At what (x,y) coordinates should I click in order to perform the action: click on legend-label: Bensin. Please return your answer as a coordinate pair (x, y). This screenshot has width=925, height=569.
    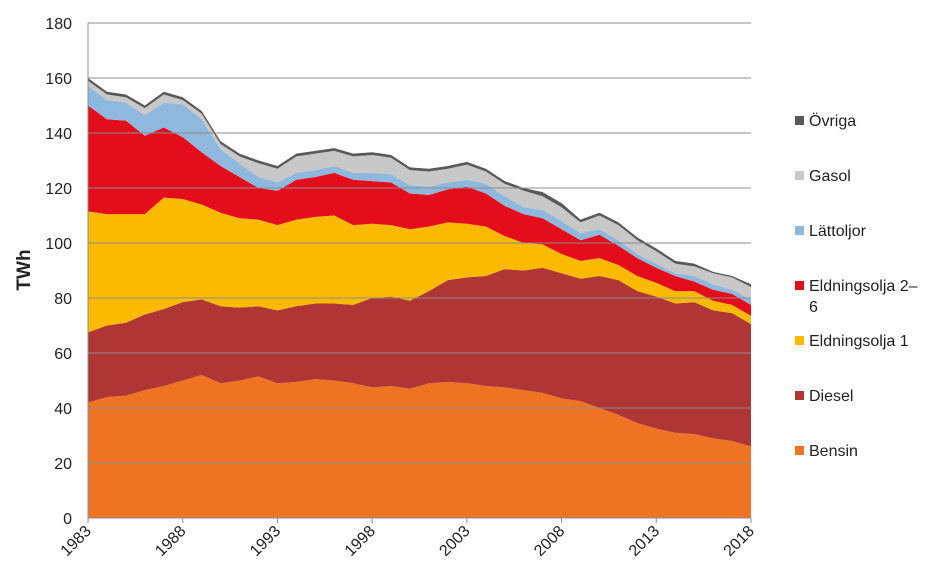
    Looking at the image, I should click on (833, 451).